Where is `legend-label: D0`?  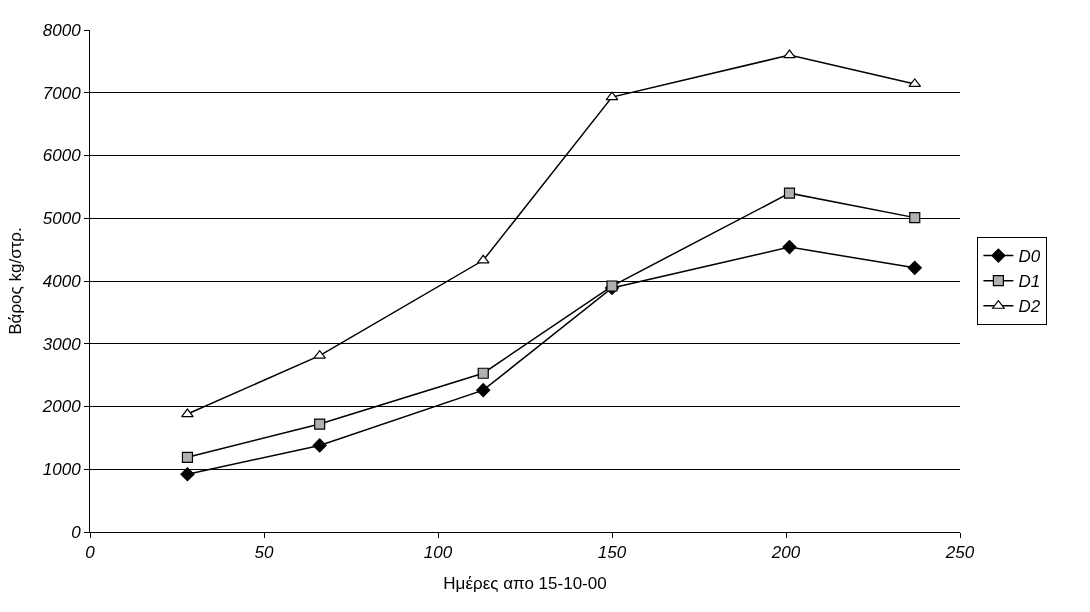 legend-label: D0 is located at coordinates (1029, 257).